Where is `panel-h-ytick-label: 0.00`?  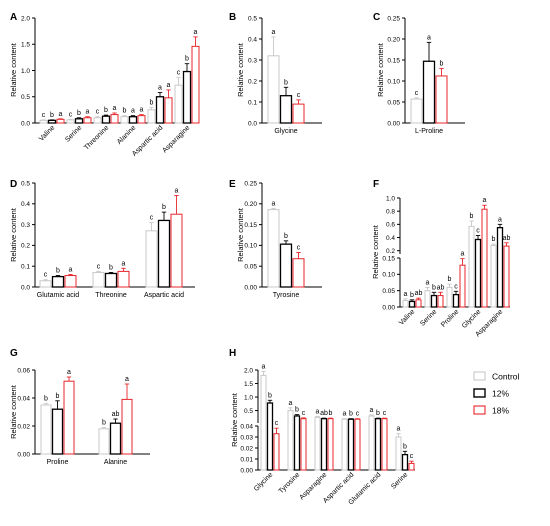 panel-h-ytick-label: 0.00 is located at coordinates (246, 470).